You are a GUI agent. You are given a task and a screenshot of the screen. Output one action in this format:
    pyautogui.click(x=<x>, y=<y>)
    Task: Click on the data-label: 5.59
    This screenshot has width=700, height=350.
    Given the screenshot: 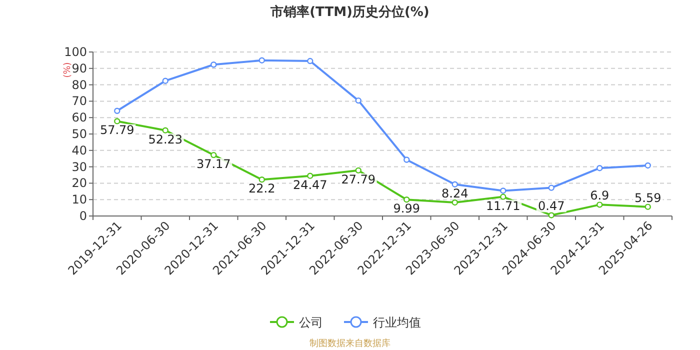 What is the action you would take?
    pyautogui.click(x=648, y=197)
    